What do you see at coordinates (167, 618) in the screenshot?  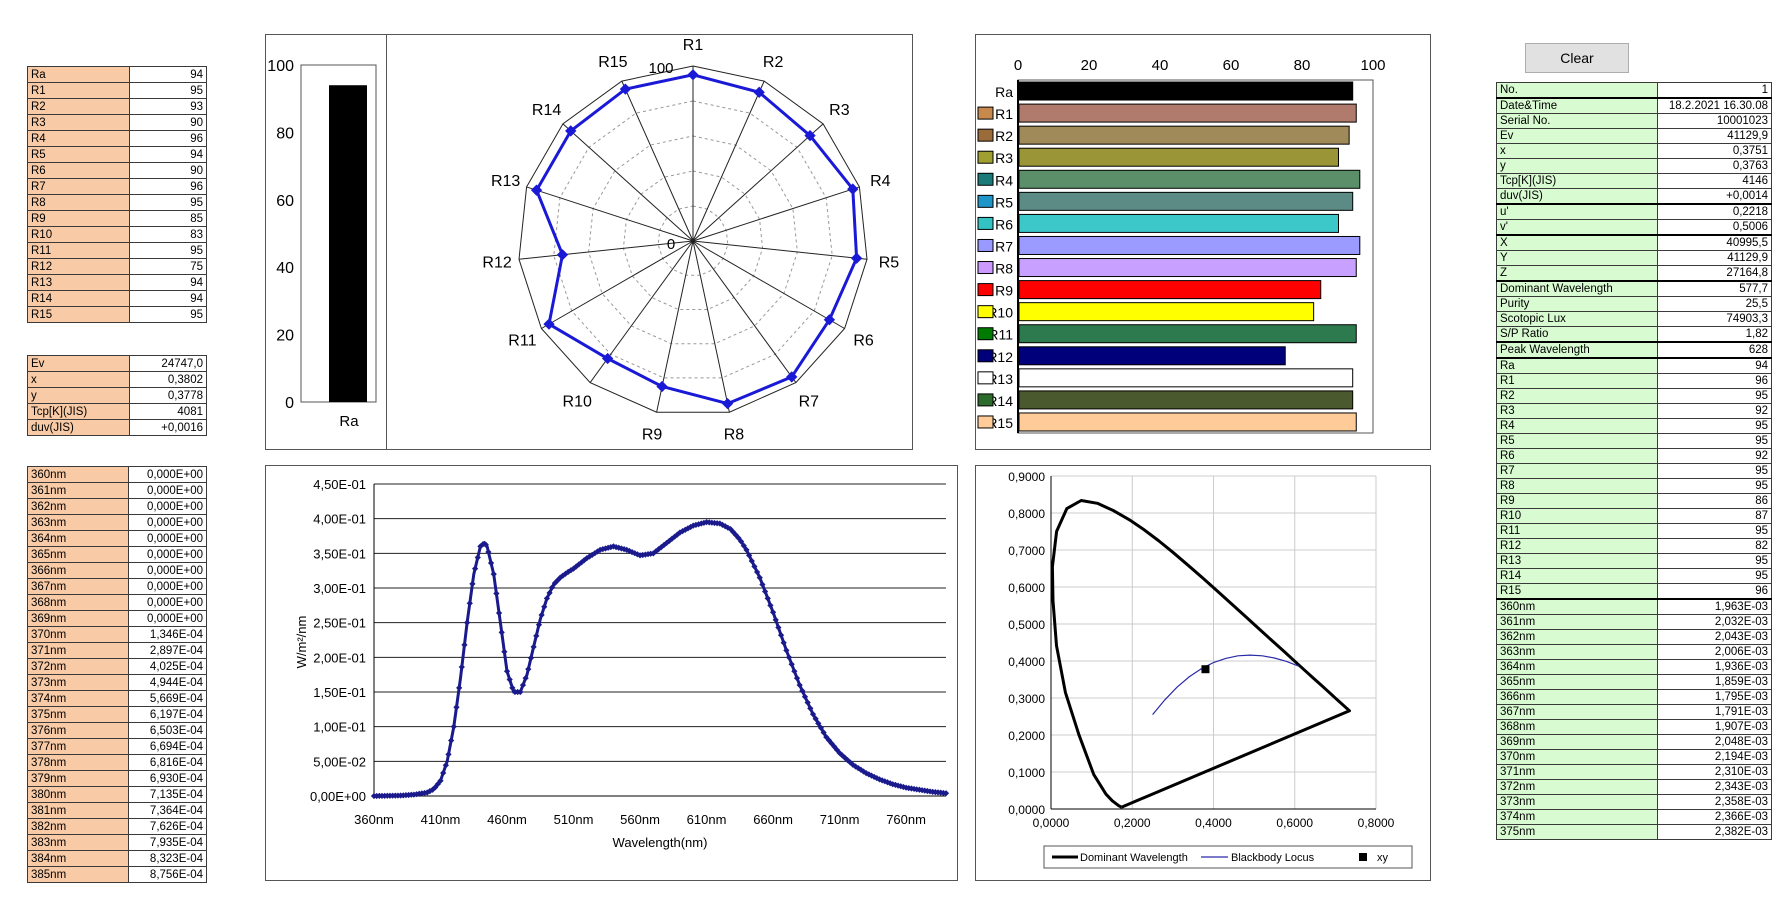 I see `row-value: 0,000E+00` at bounding box center [167, 618].